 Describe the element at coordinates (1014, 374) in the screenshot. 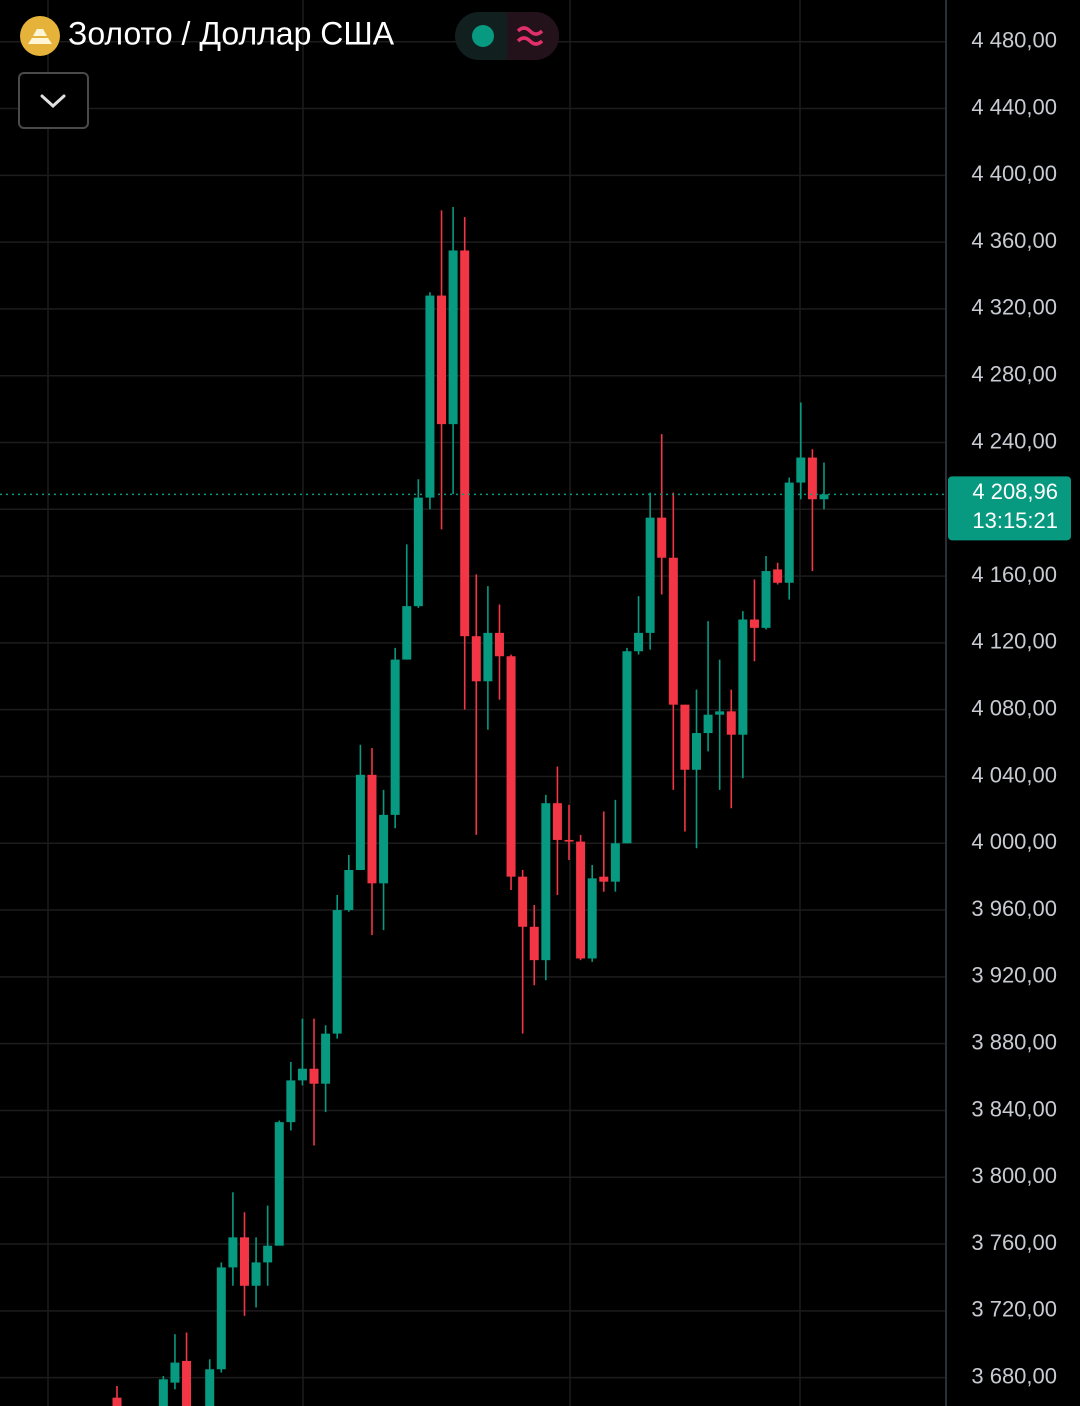

I see `y-tick-label: 4 280,00` at that location.